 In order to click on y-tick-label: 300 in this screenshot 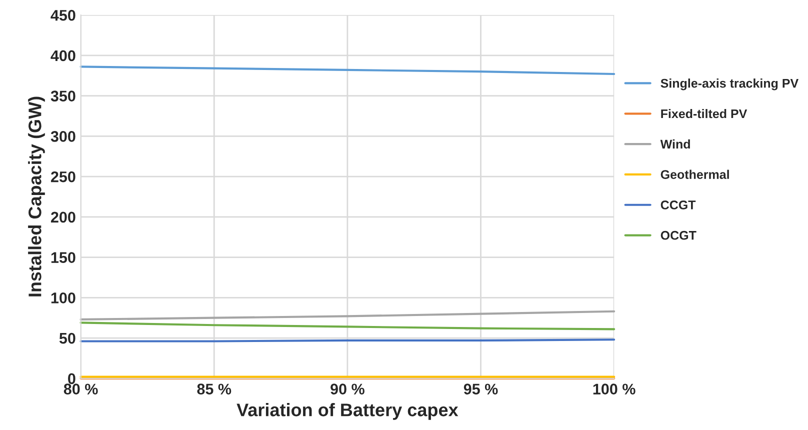, I will do `click(63, 136)`.